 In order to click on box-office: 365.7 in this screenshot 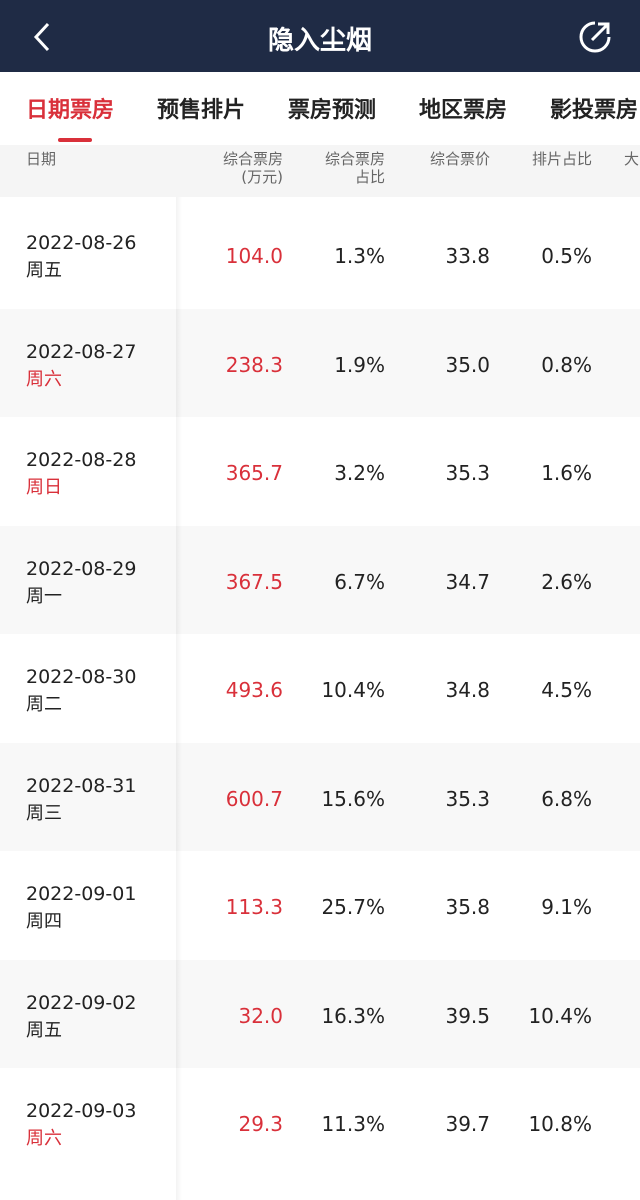, I will do `click(254, 473)`.